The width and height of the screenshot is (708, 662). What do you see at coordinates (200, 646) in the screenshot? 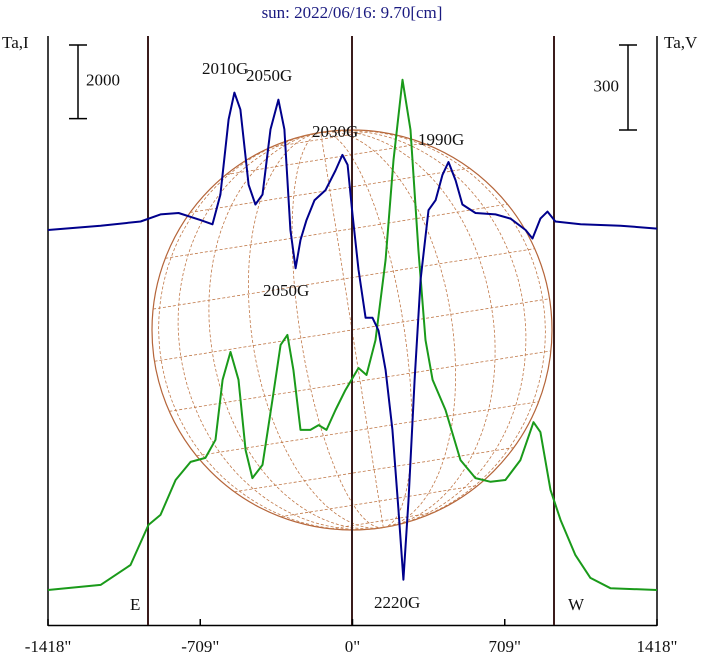
I see `x-tick-label: -709"` at bounding box center [200, 646].